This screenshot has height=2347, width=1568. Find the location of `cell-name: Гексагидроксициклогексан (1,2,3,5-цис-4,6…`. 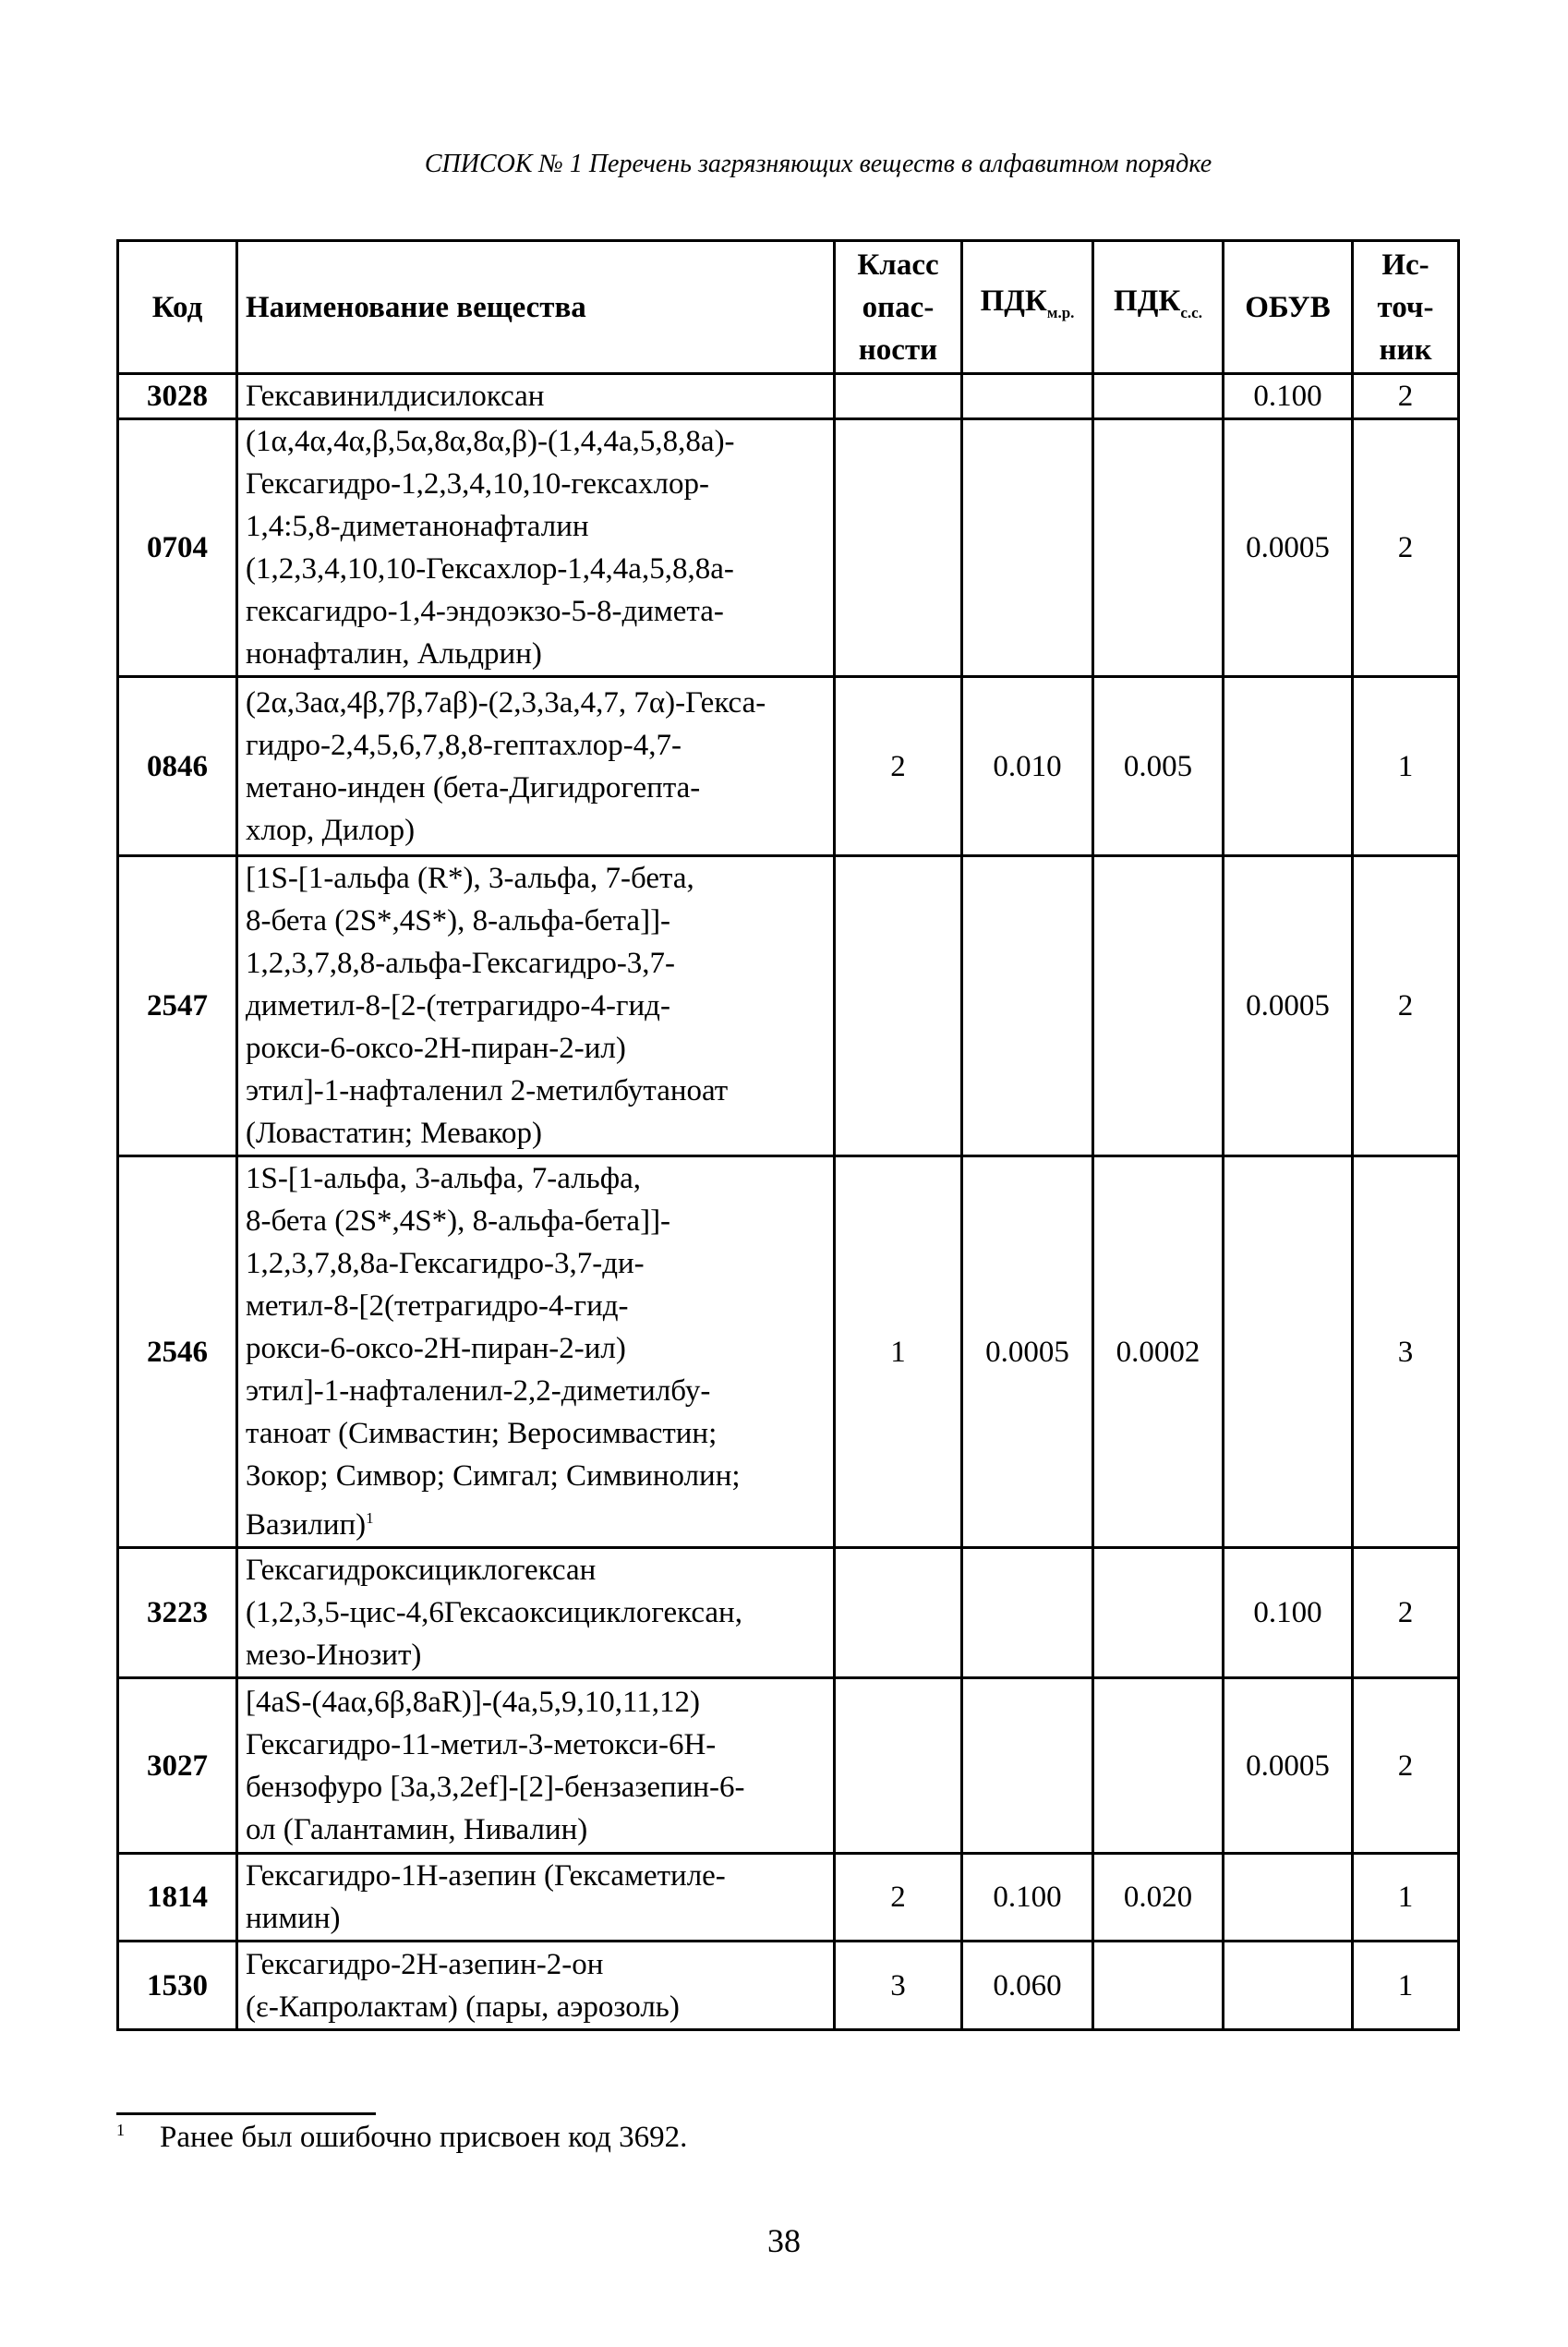

cell-name: Гексагидроксициклогексан (1,2,3,5-цис-4,6… is located at coordinates (535, 1612).